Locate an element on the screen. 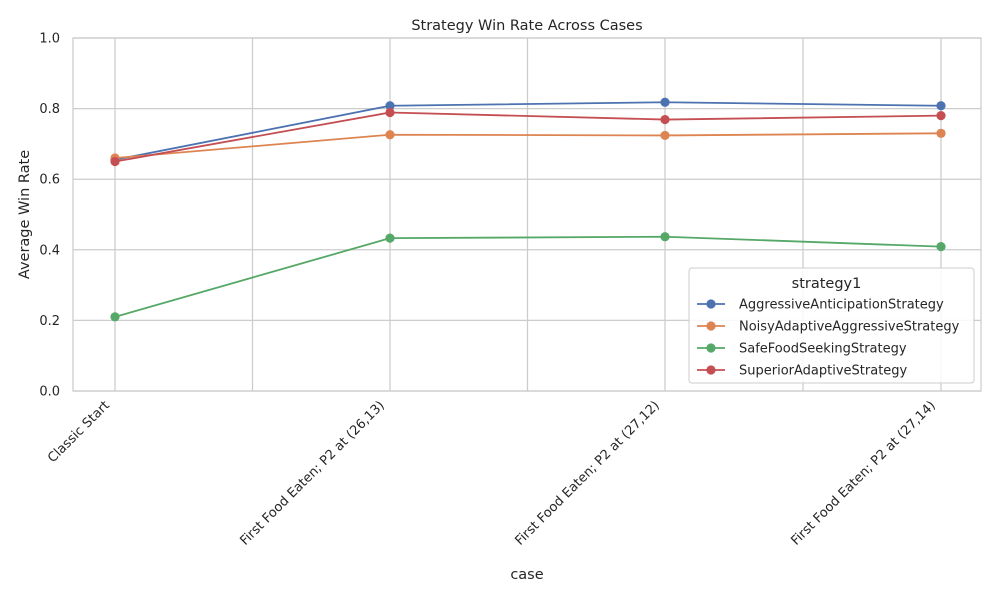  series-SafeFoodSeekingStrategy is located at coordinates (528, 277).